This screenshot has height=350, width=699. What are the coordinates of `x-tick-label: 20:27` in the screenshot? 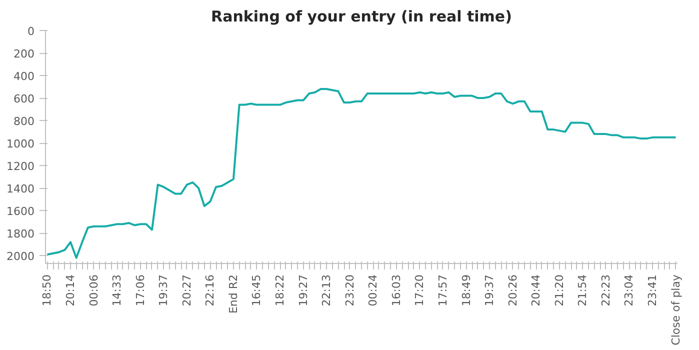 It's located at (187, 290).